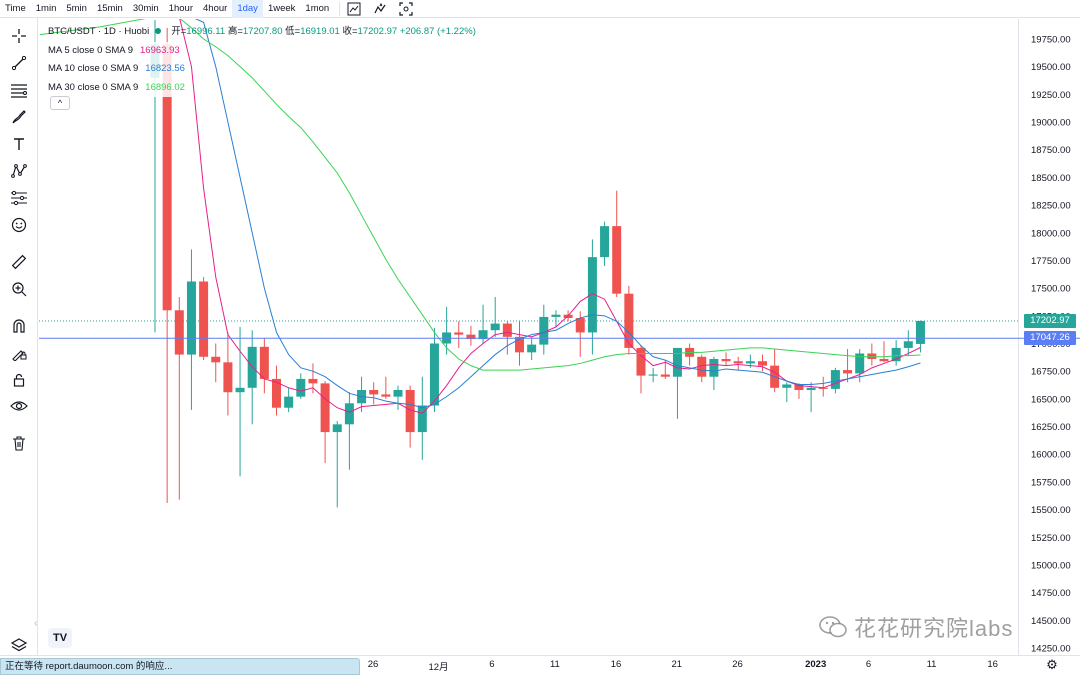 The image size is (1080, 675). Describe the element at coordinates (19, 443) in the screenshot. I see `trash-icon` at that location.